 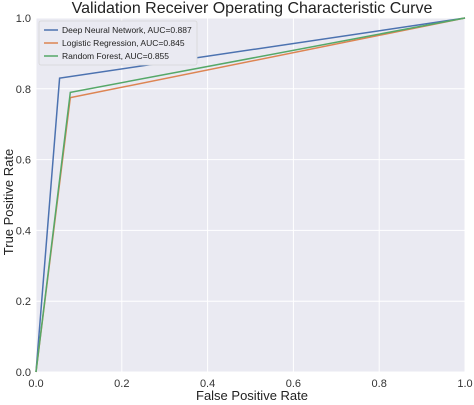 I want to click on legend-box, so click(x=118, y=43).